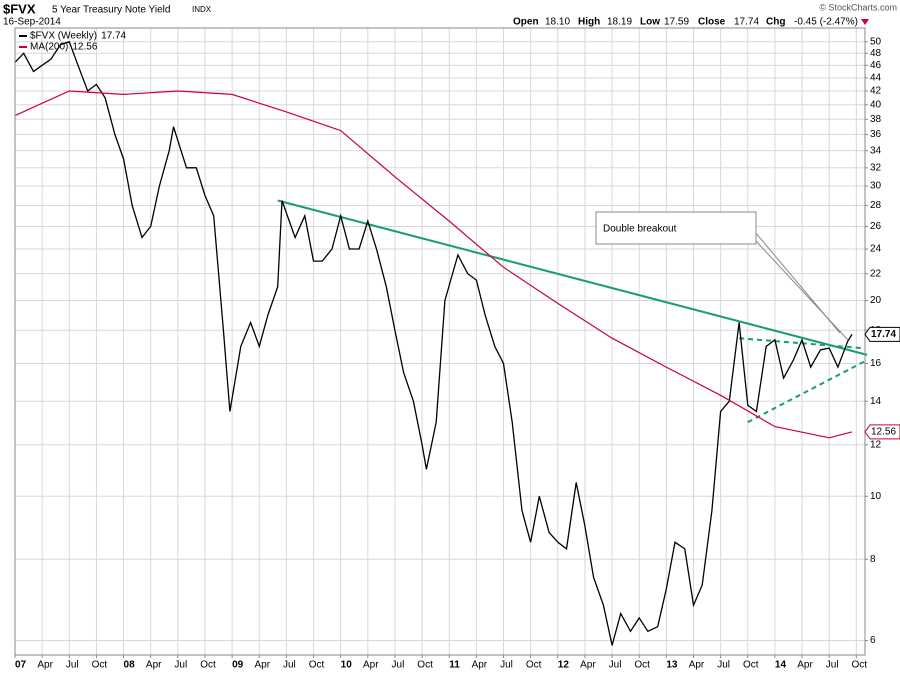 The height and width of the screenshot is (675, 900). What do you see at coordinates (19, 8) in the screenshot?
I see `symbol: $FVX` at bounding box center [19, 8].